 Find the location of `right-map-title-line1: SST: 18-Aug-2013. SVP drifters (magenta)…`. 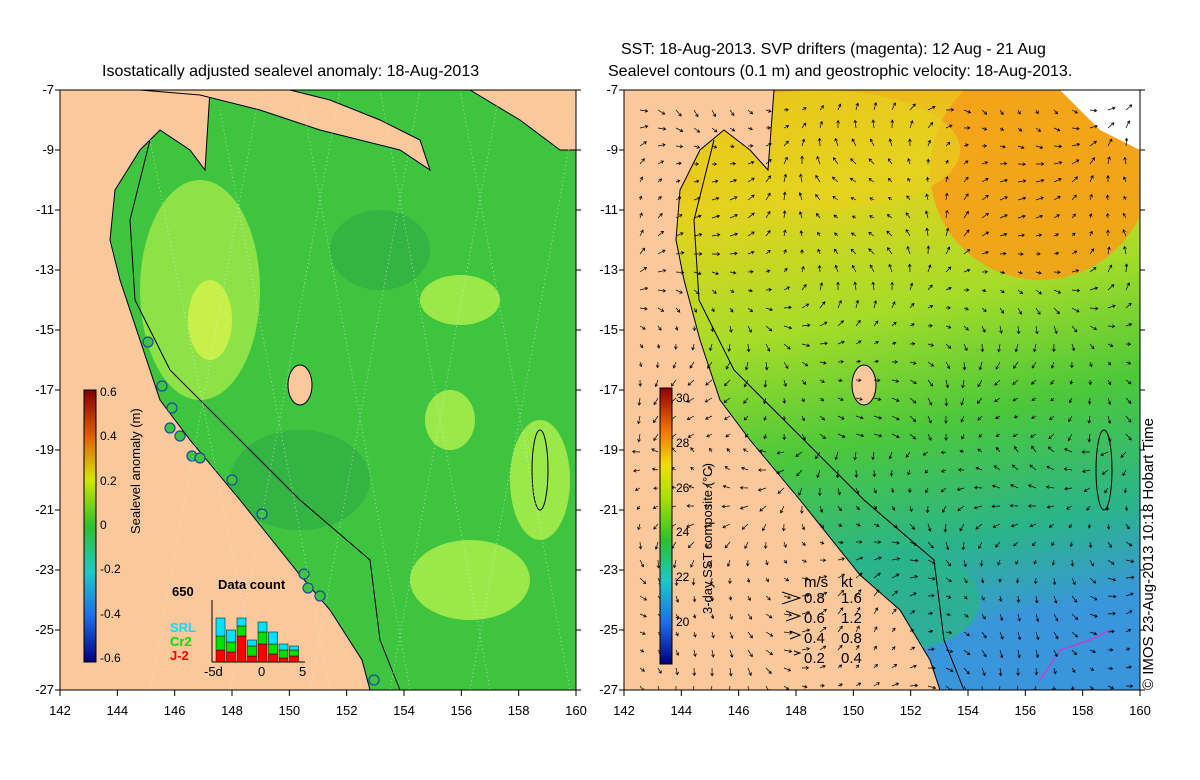

right-map-title-line1: SST: 18-Aug-2013. SVP drifters (magenta)… is located at coordinates (833, 49).